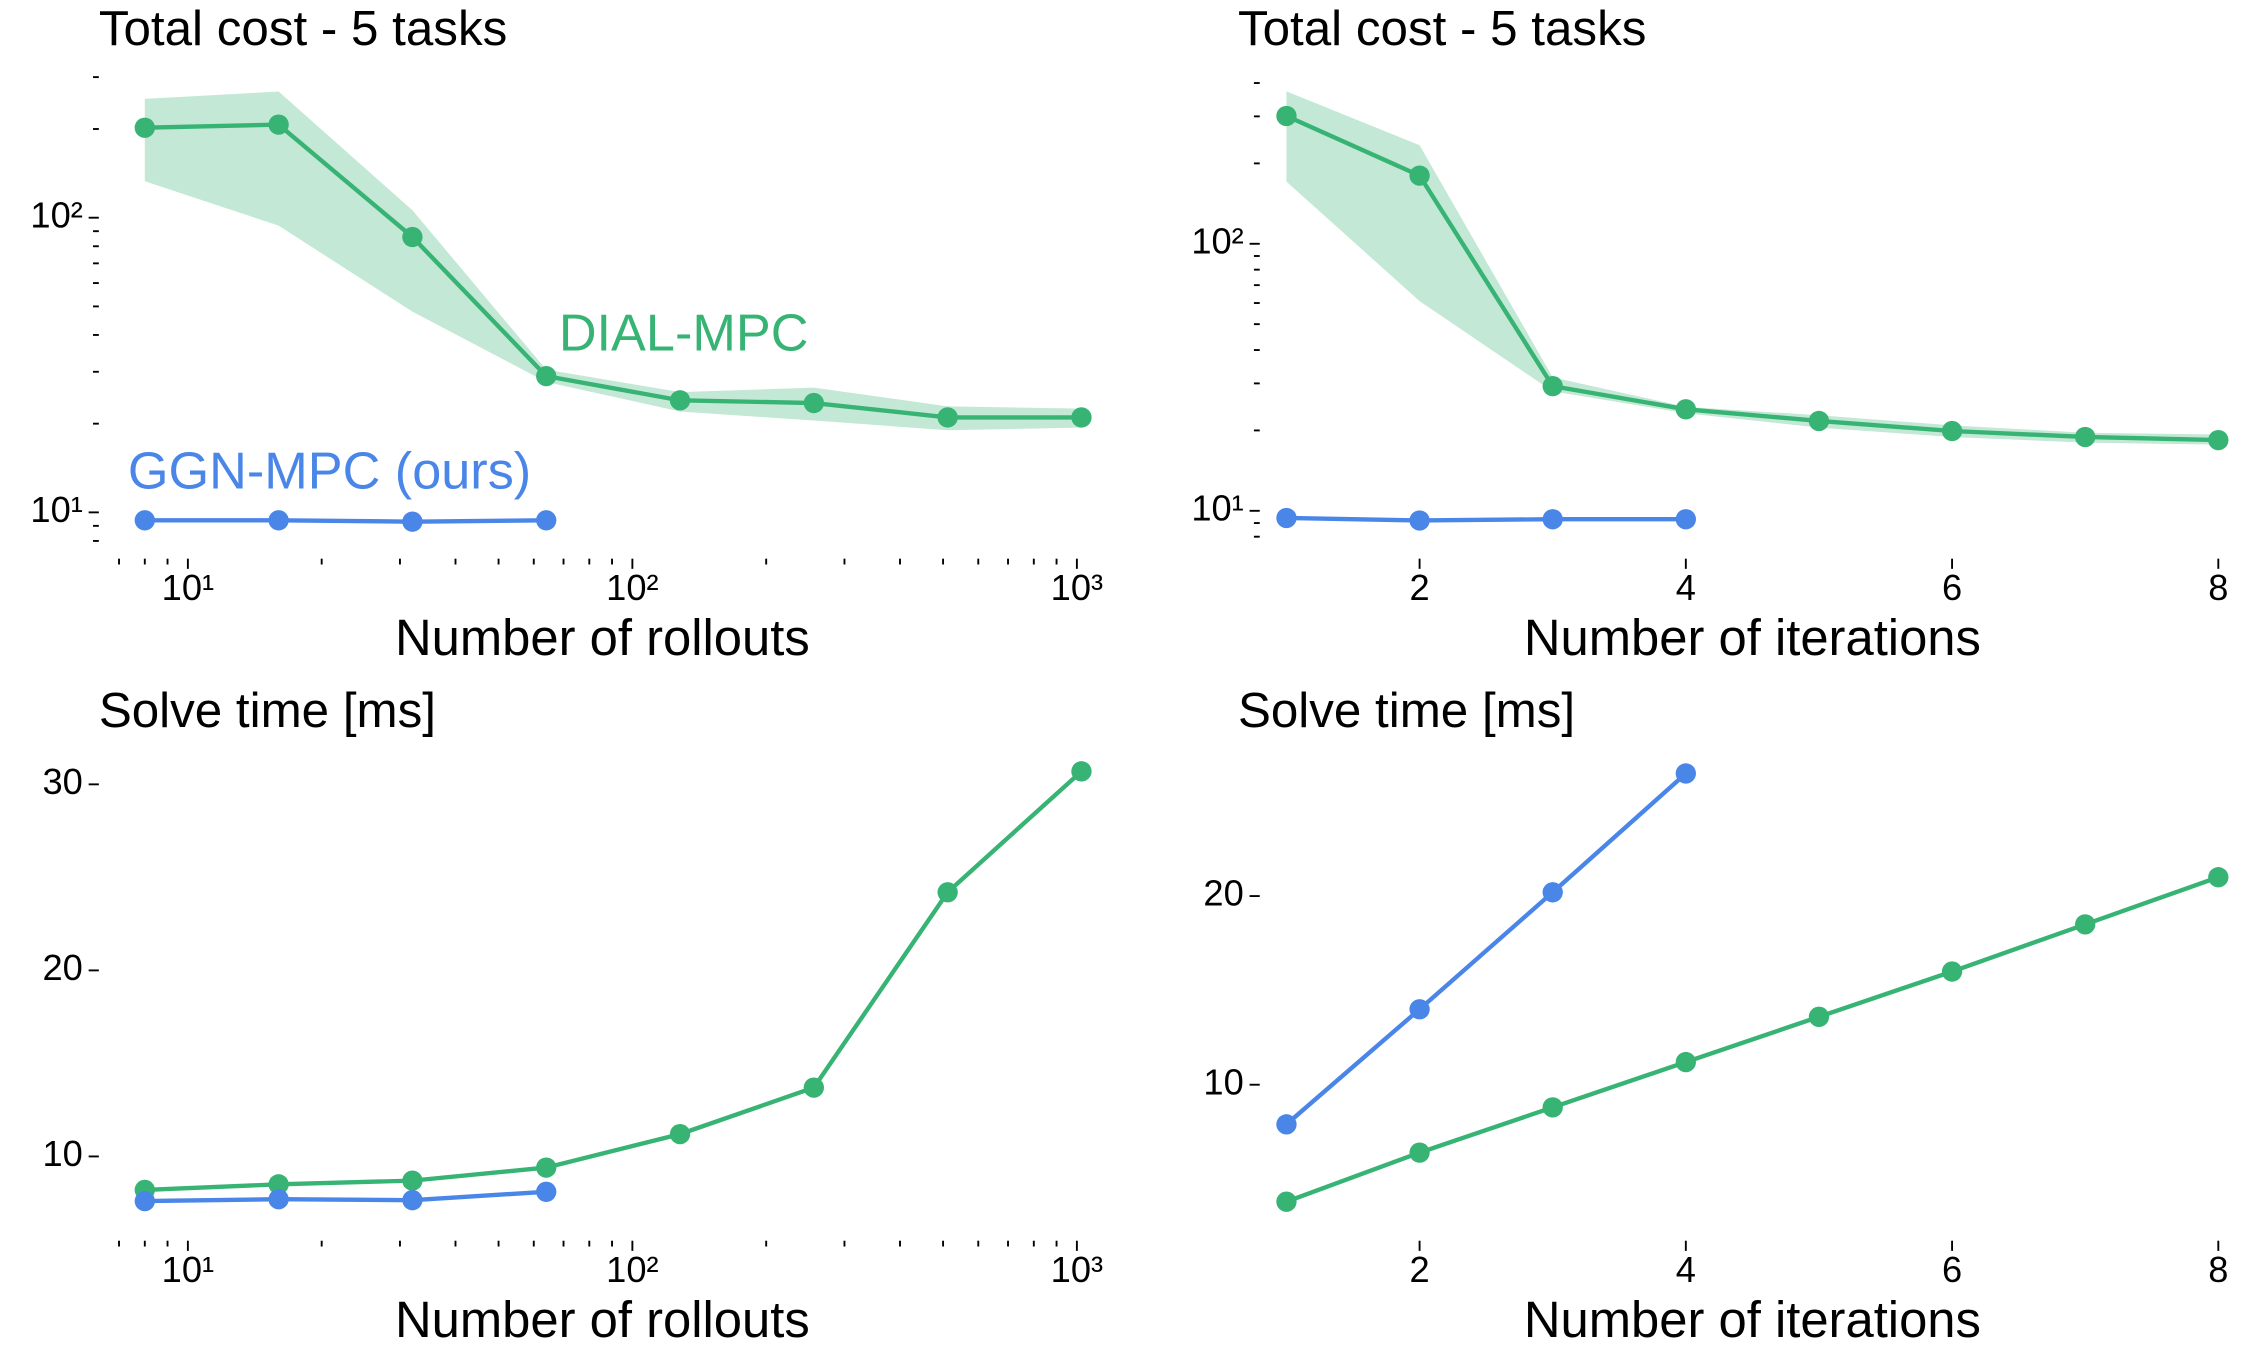 The image size is (2251, 1351). What do you see at coordinates (63, 781) in the screenshot?
I see `y-tick-label: 30` at bounding box center [63, 781].